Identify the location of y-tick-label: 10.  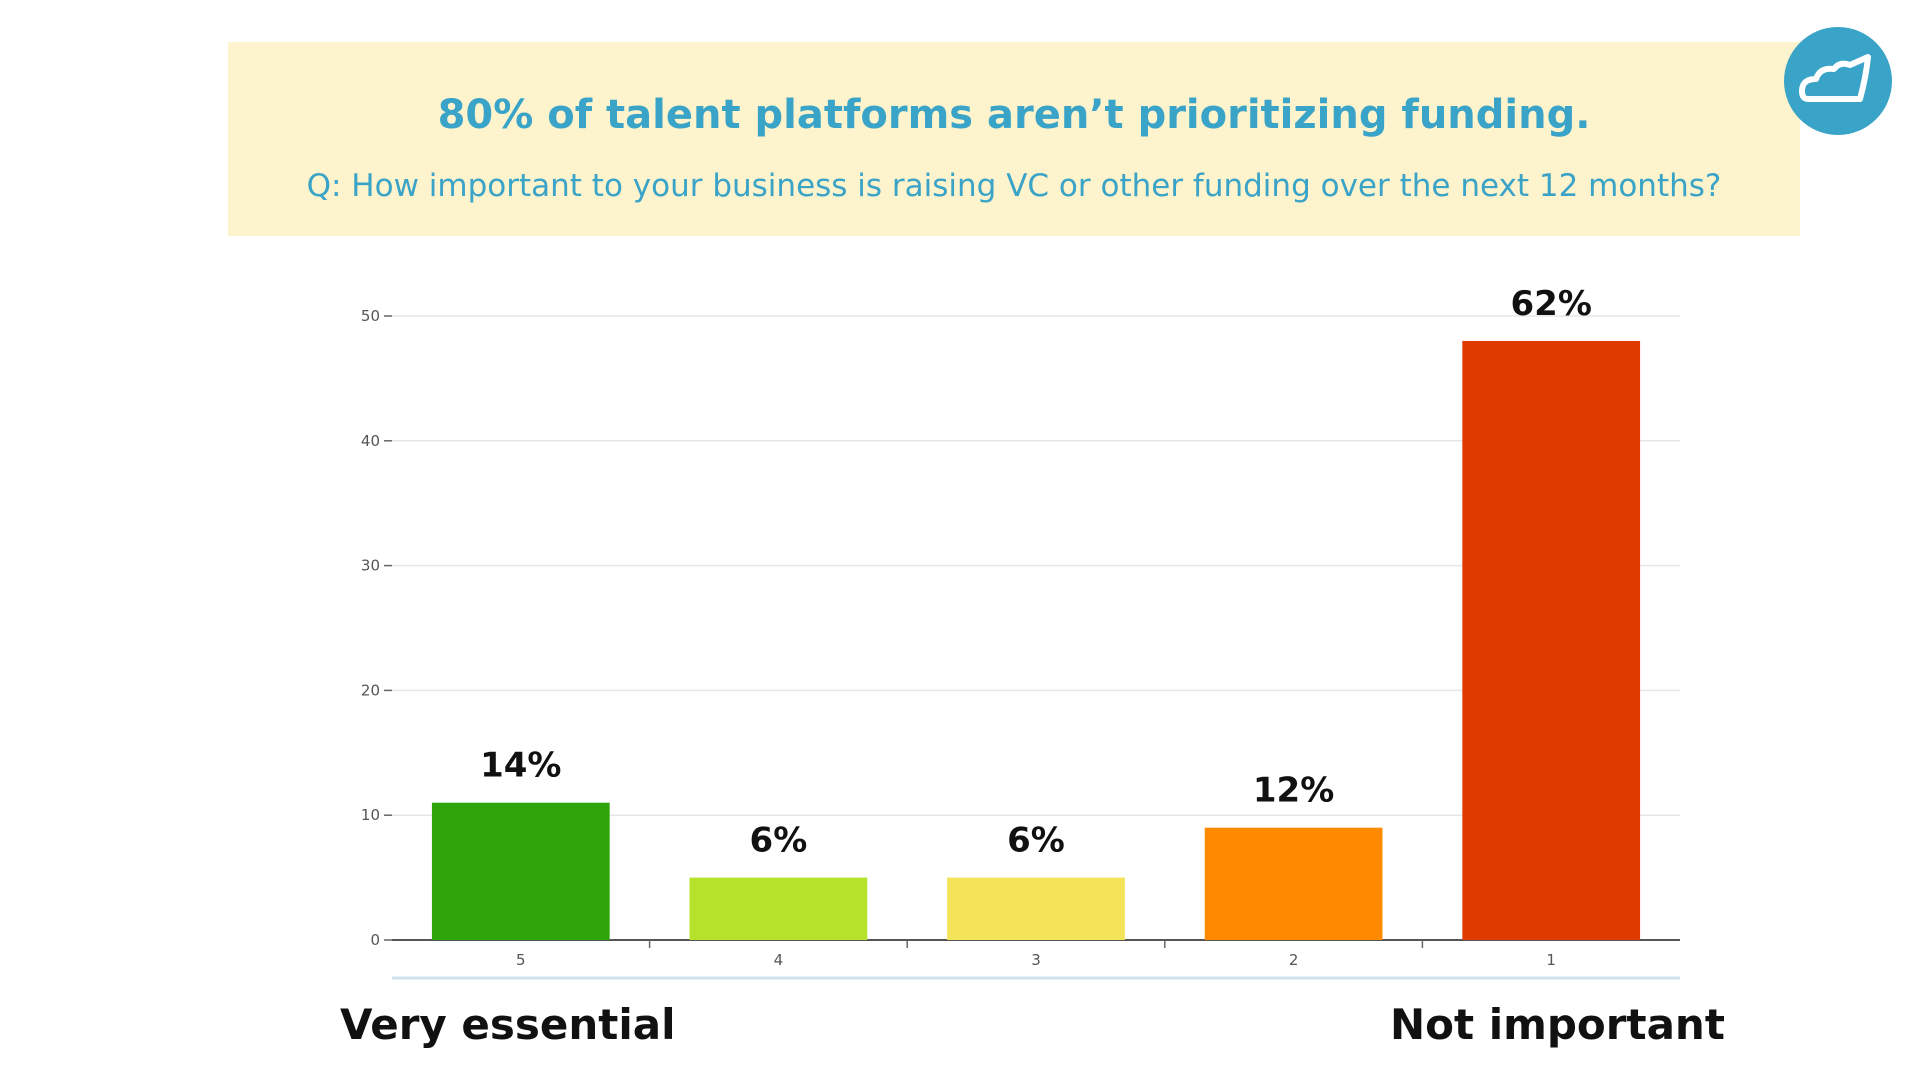
(370, 815).